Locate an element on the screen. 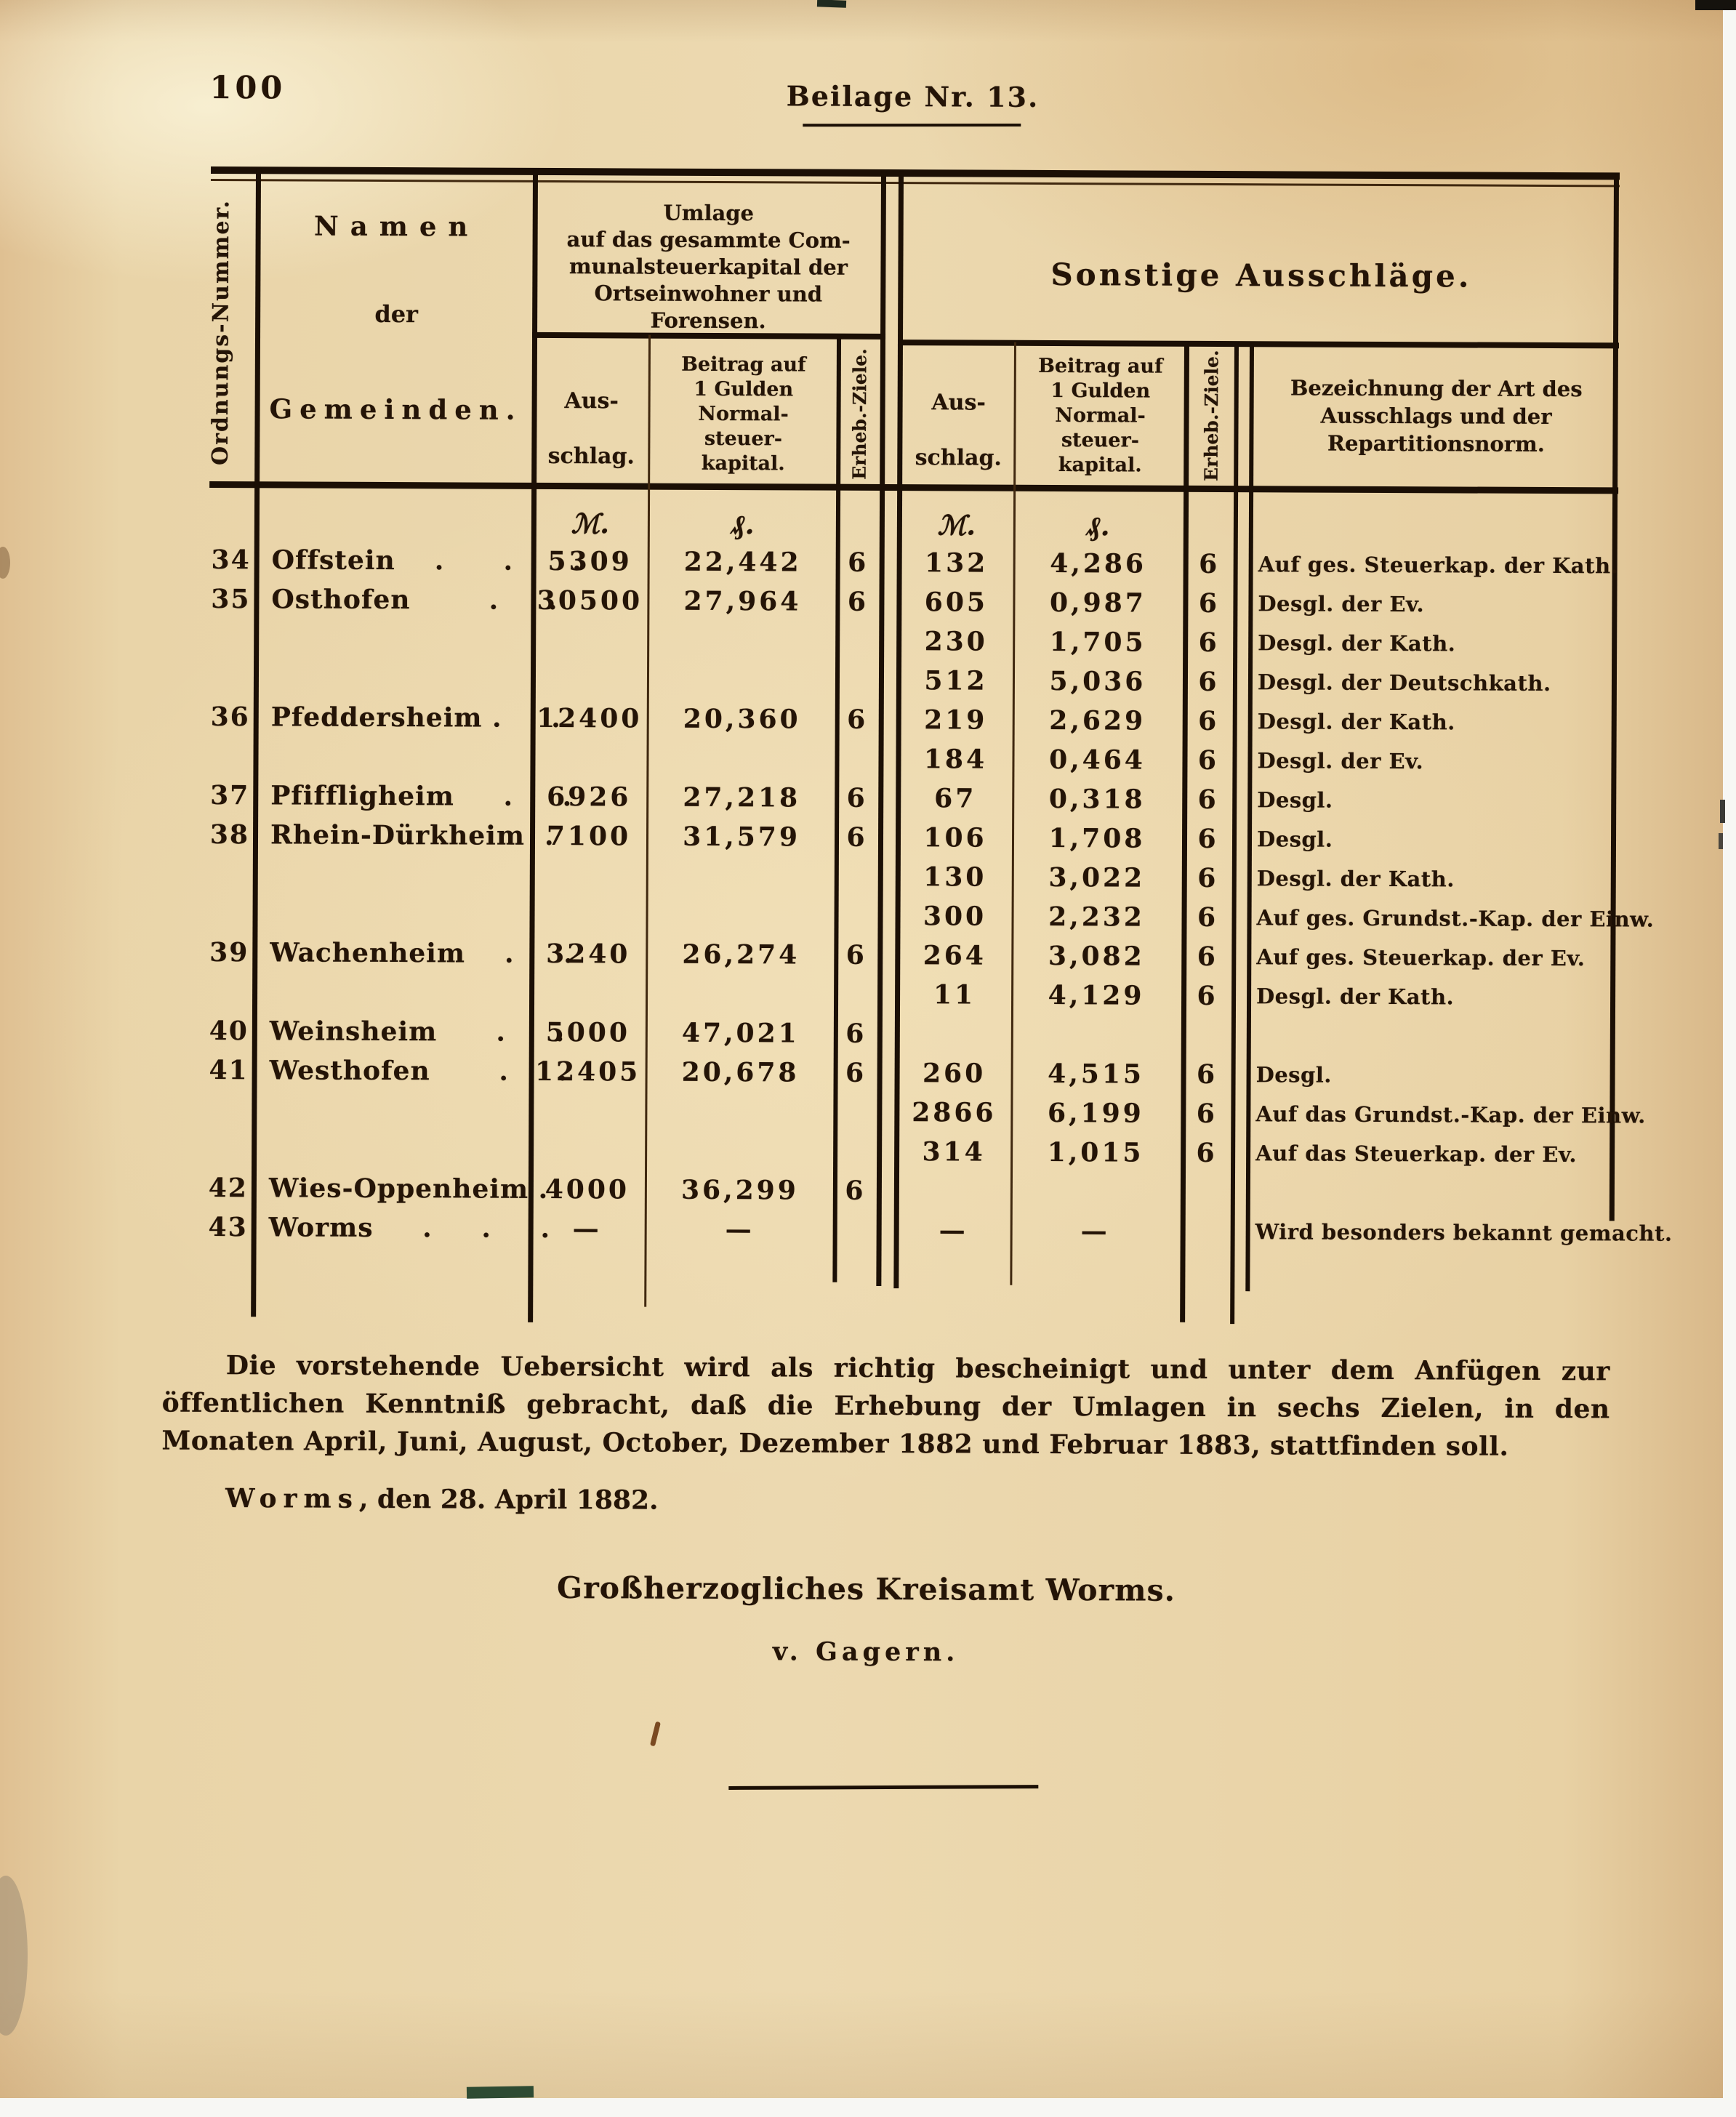 The width and height of the screenshot is (1736, 2117). table-top-rule-thick is located at coordinates (915, 173).